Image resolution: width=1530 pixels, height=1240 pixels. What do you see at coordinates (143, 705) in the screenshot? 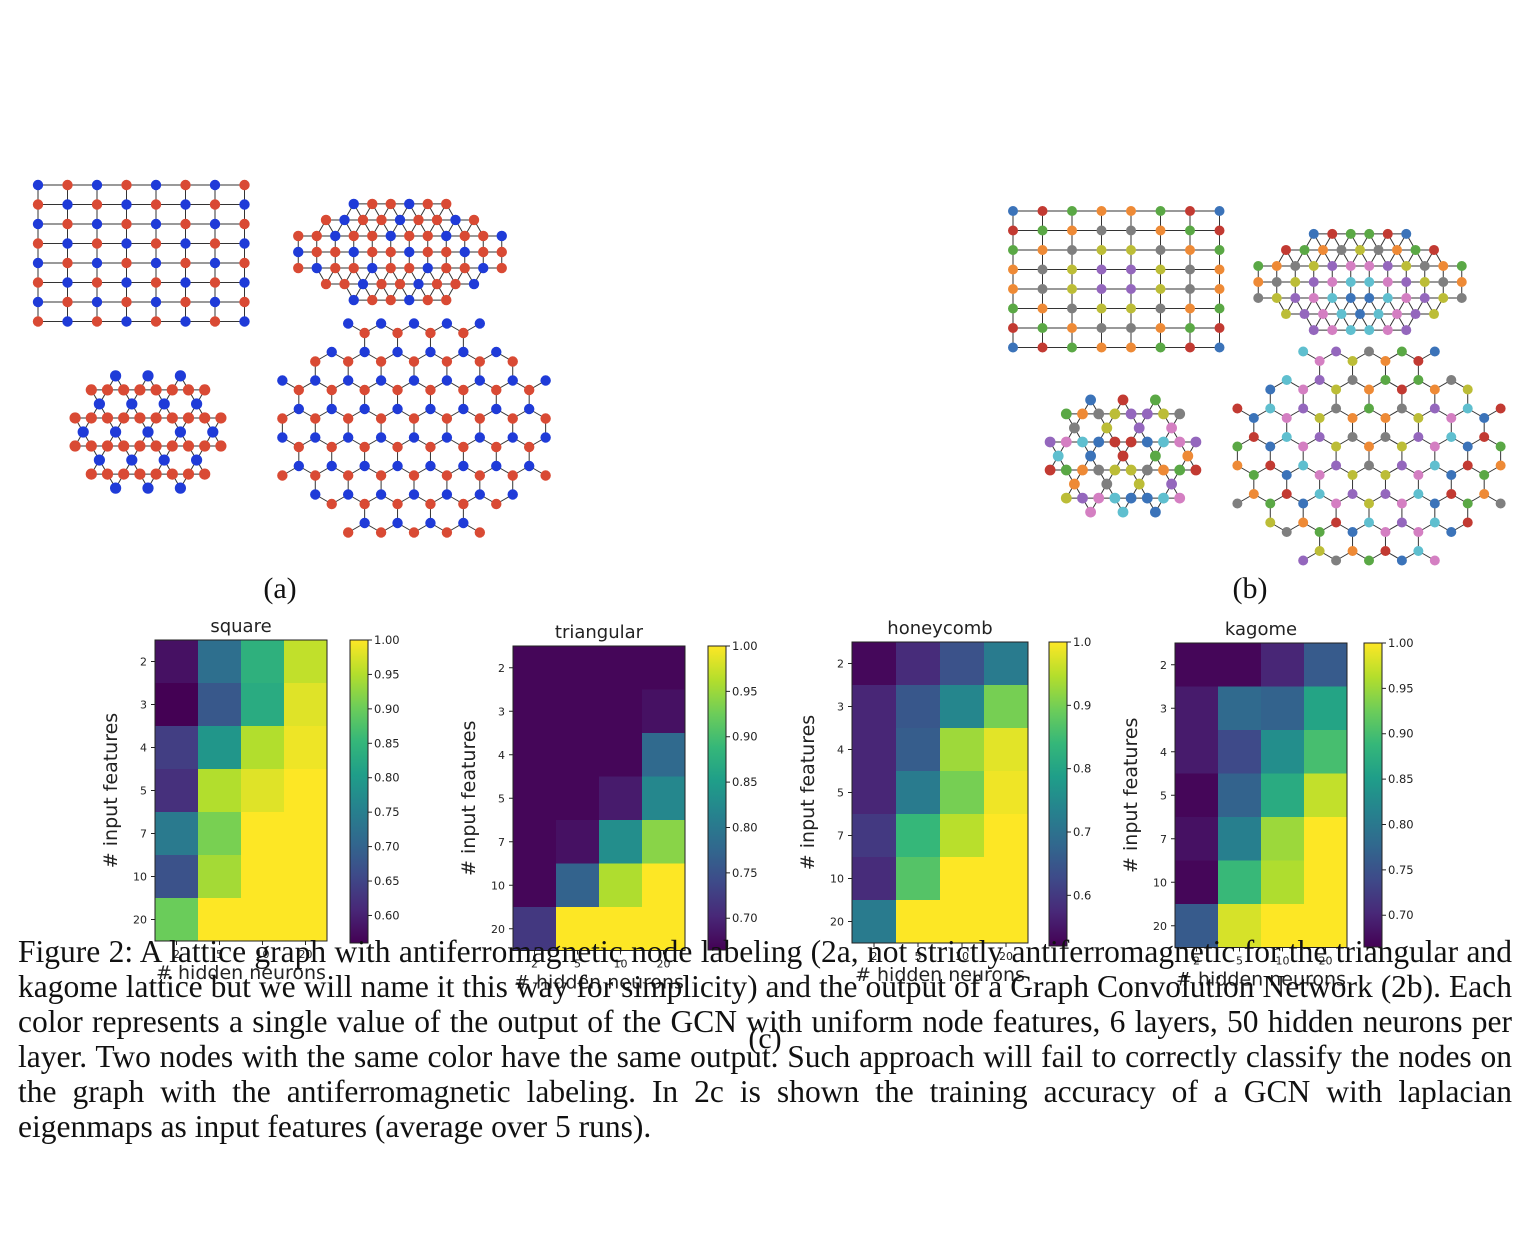
I see `y-tick-label: 3` at bounding box center [143, 705].